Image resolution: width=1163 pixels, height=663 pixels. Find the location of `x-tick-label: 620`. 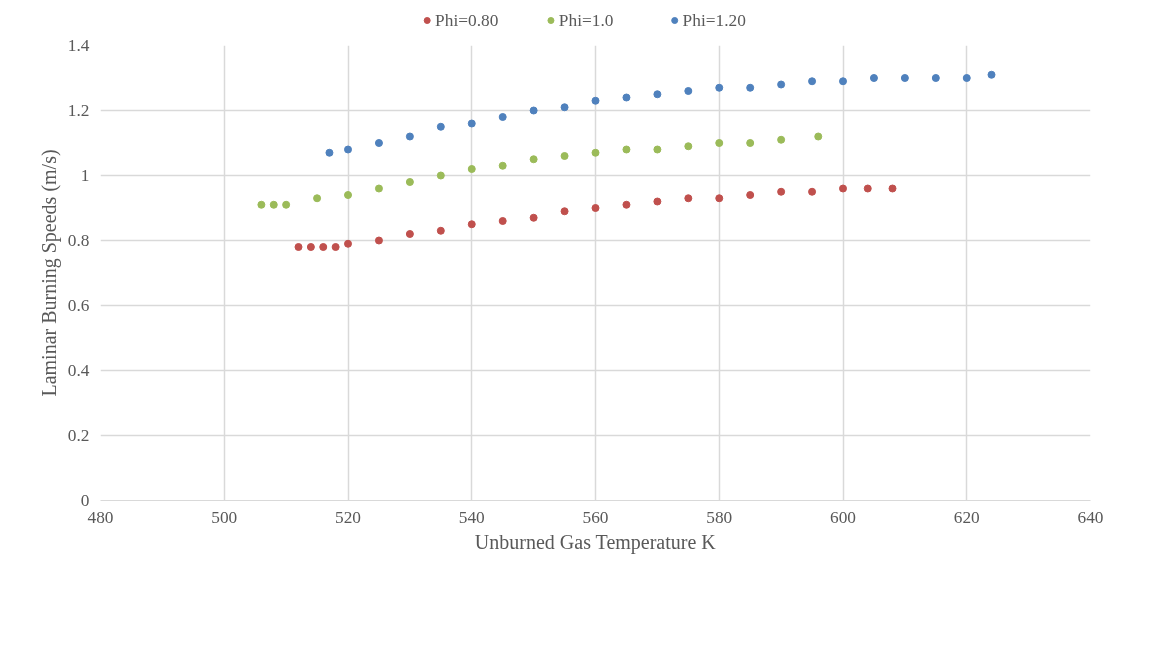

x-tick-label: 620 is located at coordinates (966, 517).